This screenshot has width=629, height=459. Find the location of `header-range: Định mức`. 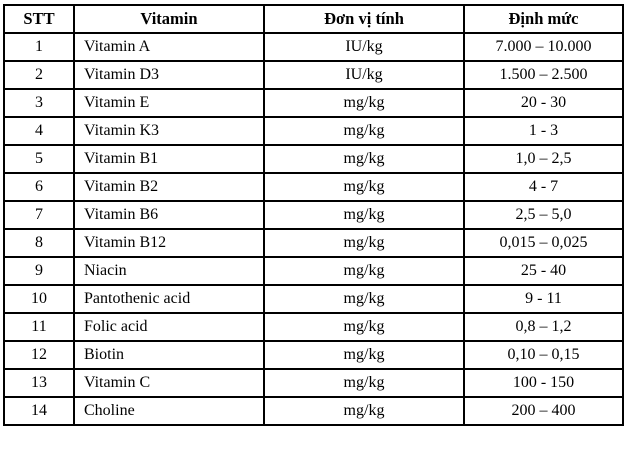

header-range: Định mức is located at coordinates (543, 19).